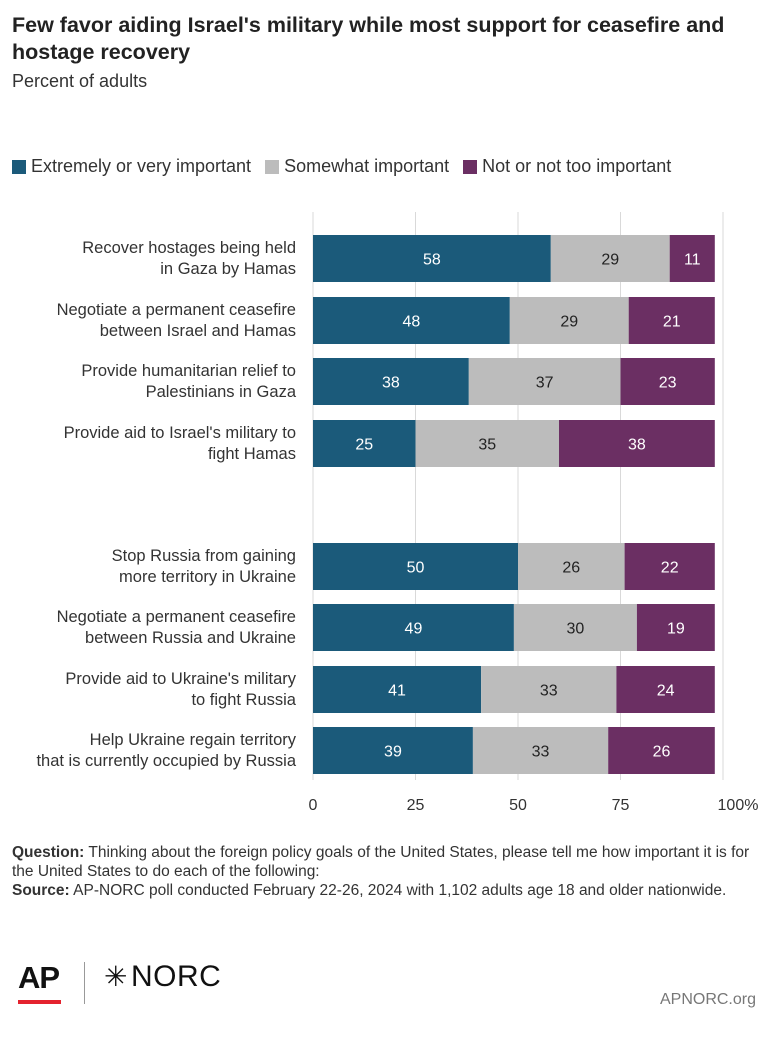 The image size is (768, 1043). I want to click on data-label: 30, so click(576, 629).